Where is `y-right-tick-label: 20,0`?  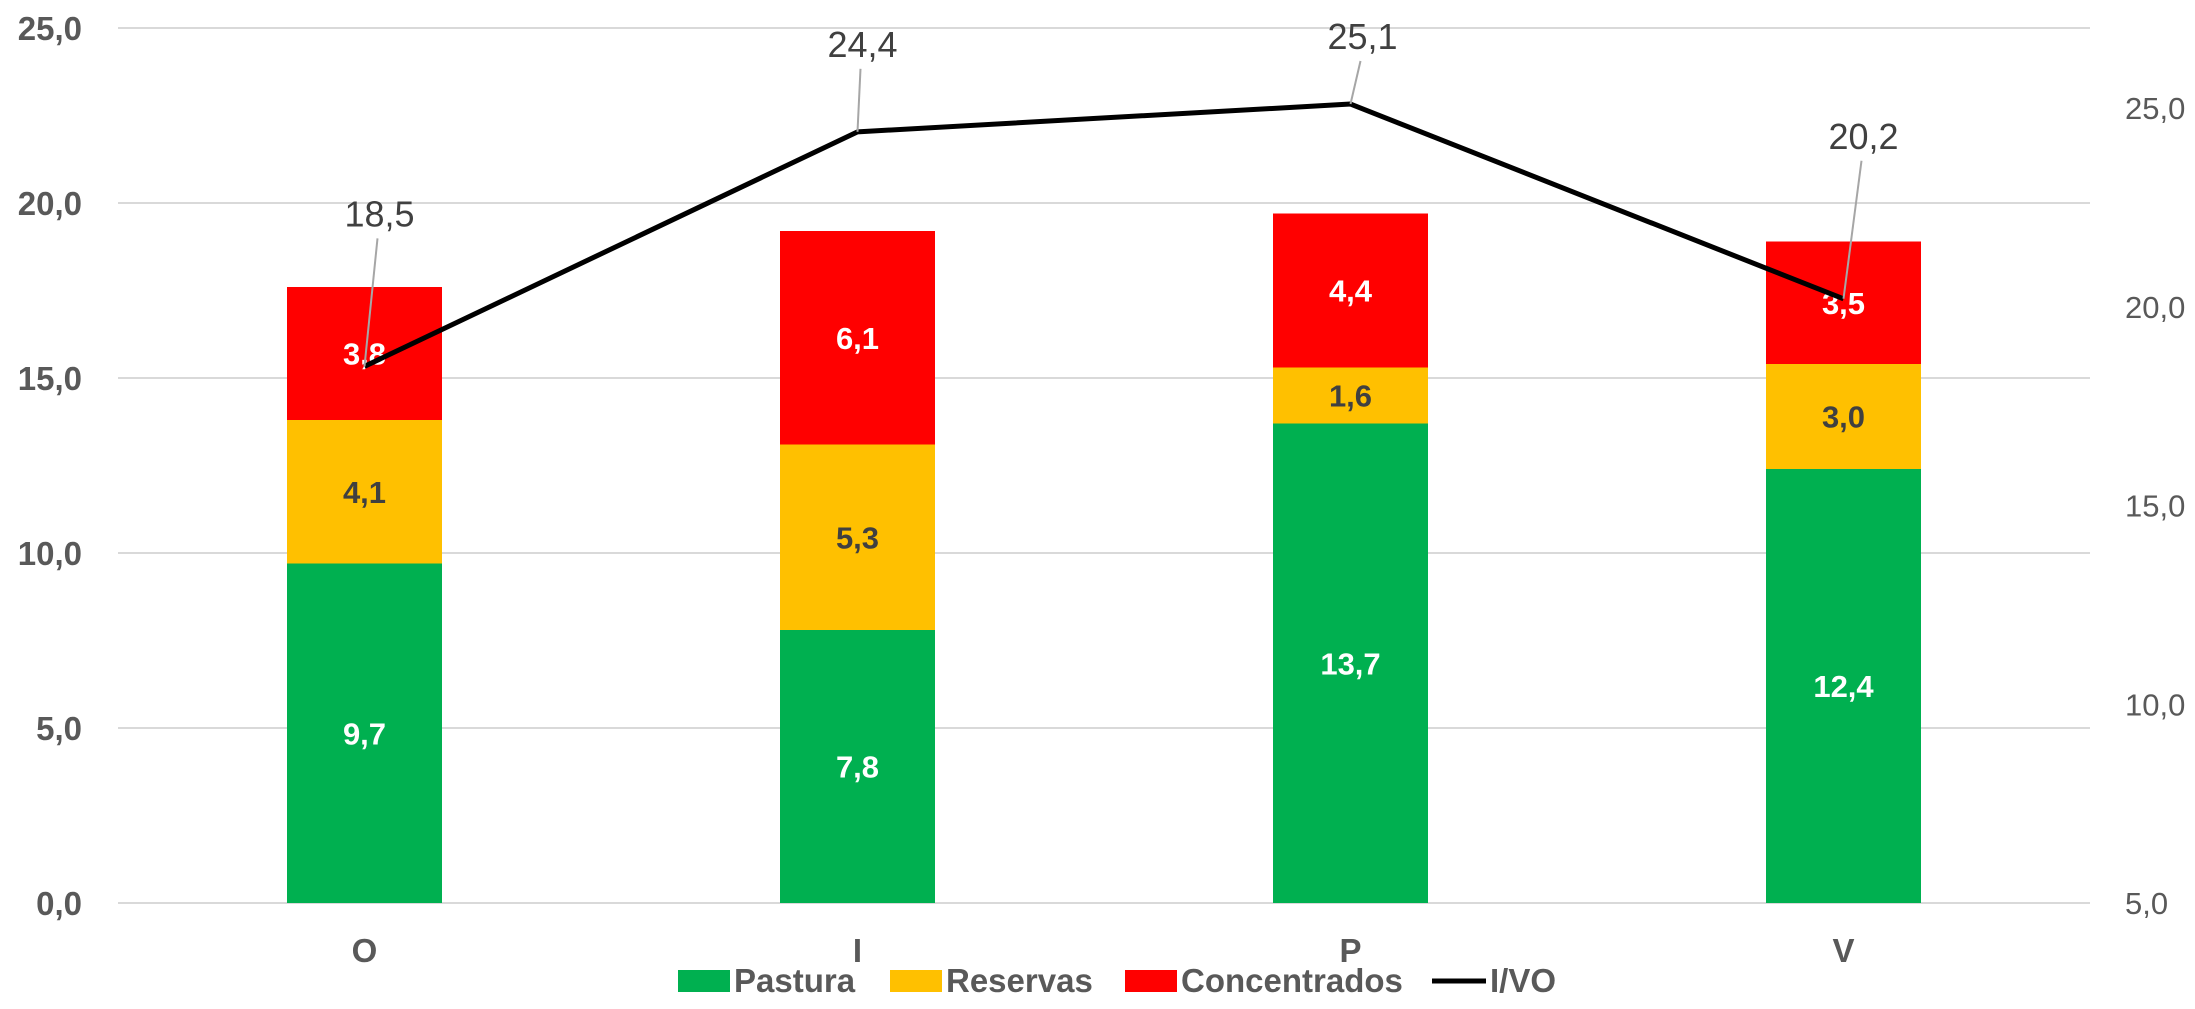
y-right-tick-label: 20,0 is located at coordinates (2155, 307).